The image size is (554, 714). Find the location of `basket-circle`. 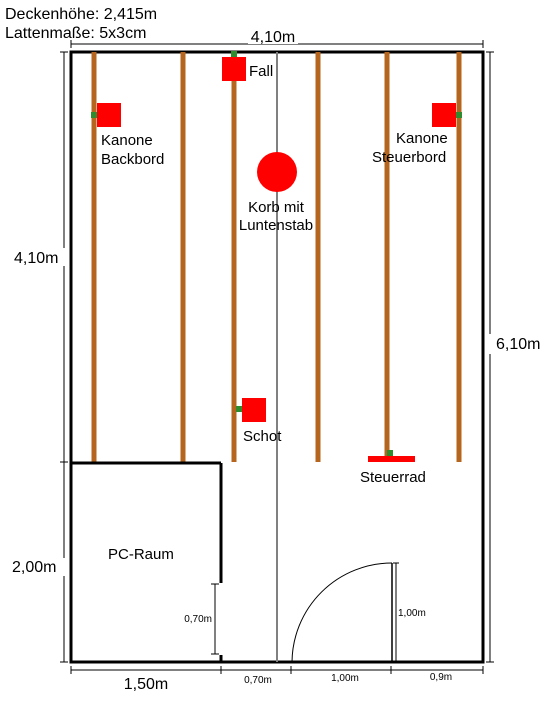

basket-circle is located at coordinates (277, 172).